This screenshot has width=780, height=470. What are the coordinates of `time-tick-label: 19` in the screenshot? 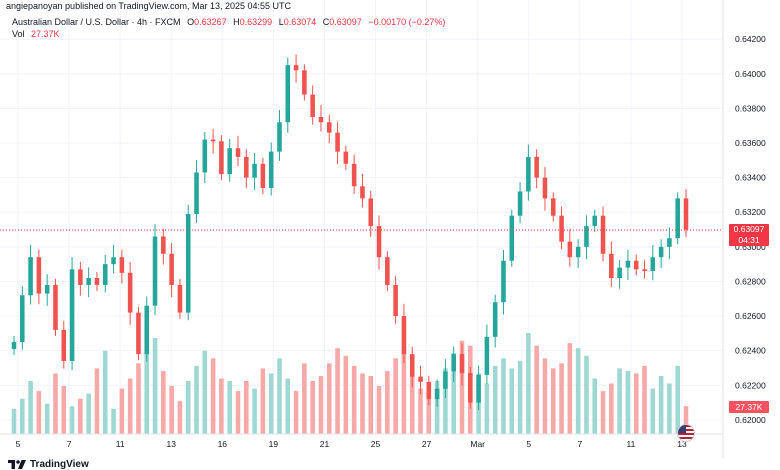 It's located at (274, 444).